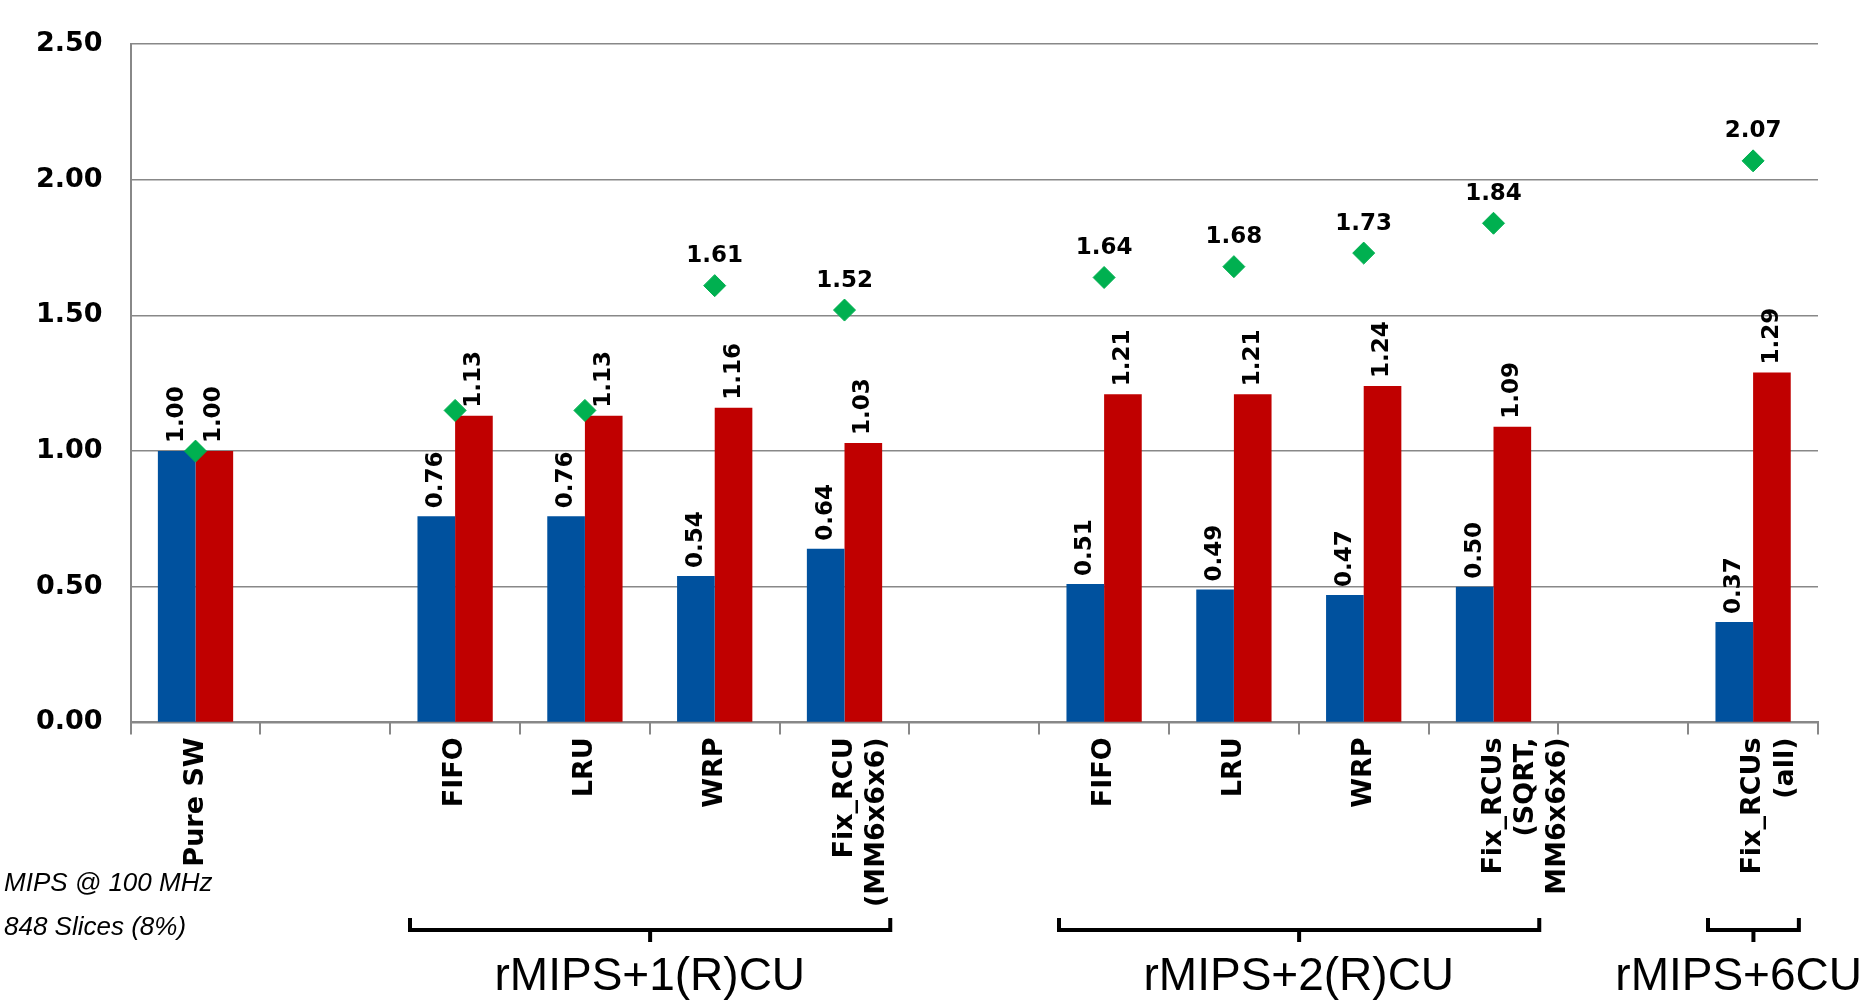  Describe the element at coordinates (858, 822) in the screenshot. I see `x-tick-label: Fix_RCU (MM6x6x6)` at that location.